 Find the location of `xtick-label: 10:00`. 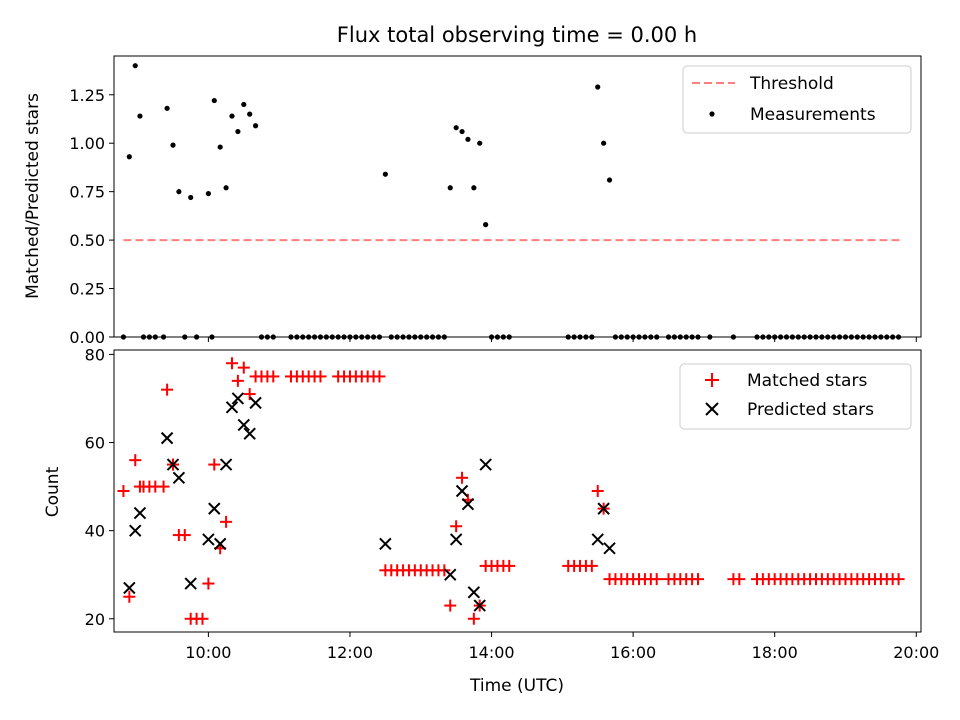

xtick-label: 10:00 is located at coordinates (208, 652).